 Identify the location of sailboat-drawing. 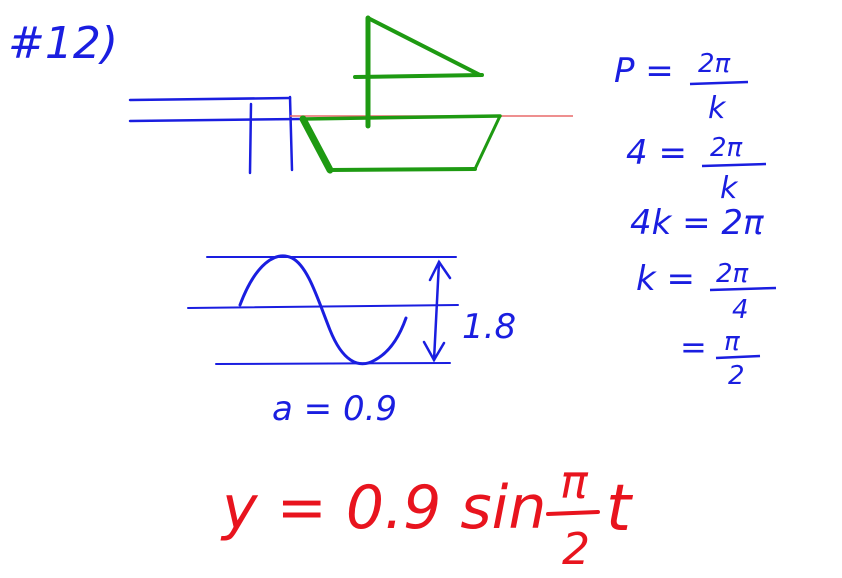
(400, 94).